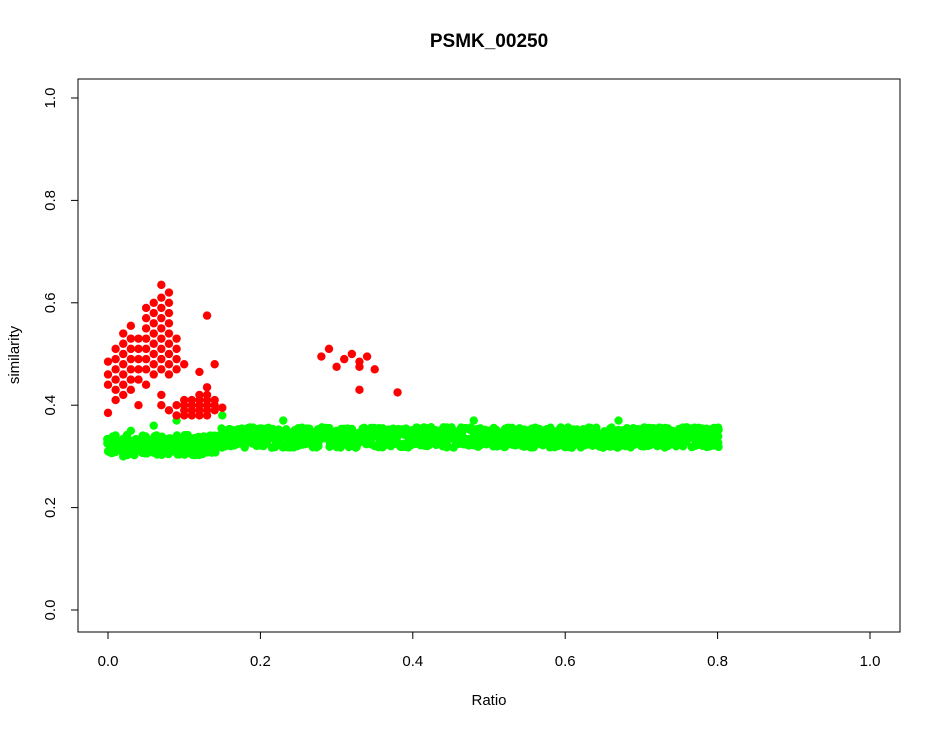  Describe the element at coordinates (60, 354) in the screenshot. I see `y-axis: 0.0 0.2 0.4 0.6 0.8 1.0` at that location.